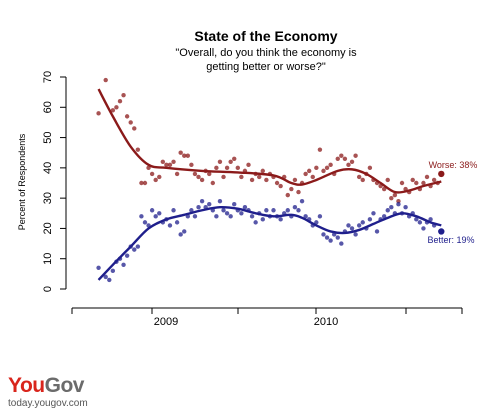 This screenshot has width=499, height=414. I want to click on worse-latest-point, so click(441, 174).